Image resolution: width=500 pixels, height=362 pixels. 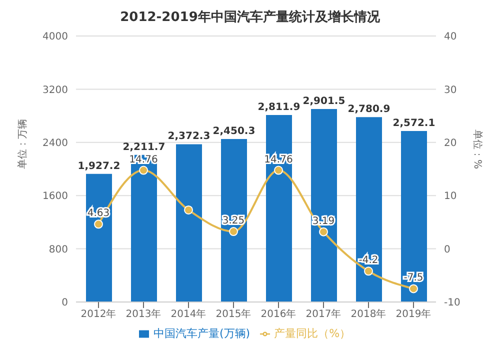 I want to click on y2-axis-title: 单位：%, so click(x=477, y=149).